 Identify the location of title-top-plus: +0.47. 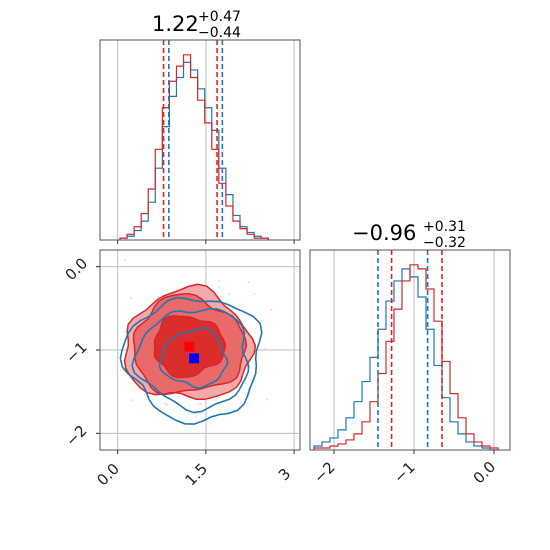
(219, 17).